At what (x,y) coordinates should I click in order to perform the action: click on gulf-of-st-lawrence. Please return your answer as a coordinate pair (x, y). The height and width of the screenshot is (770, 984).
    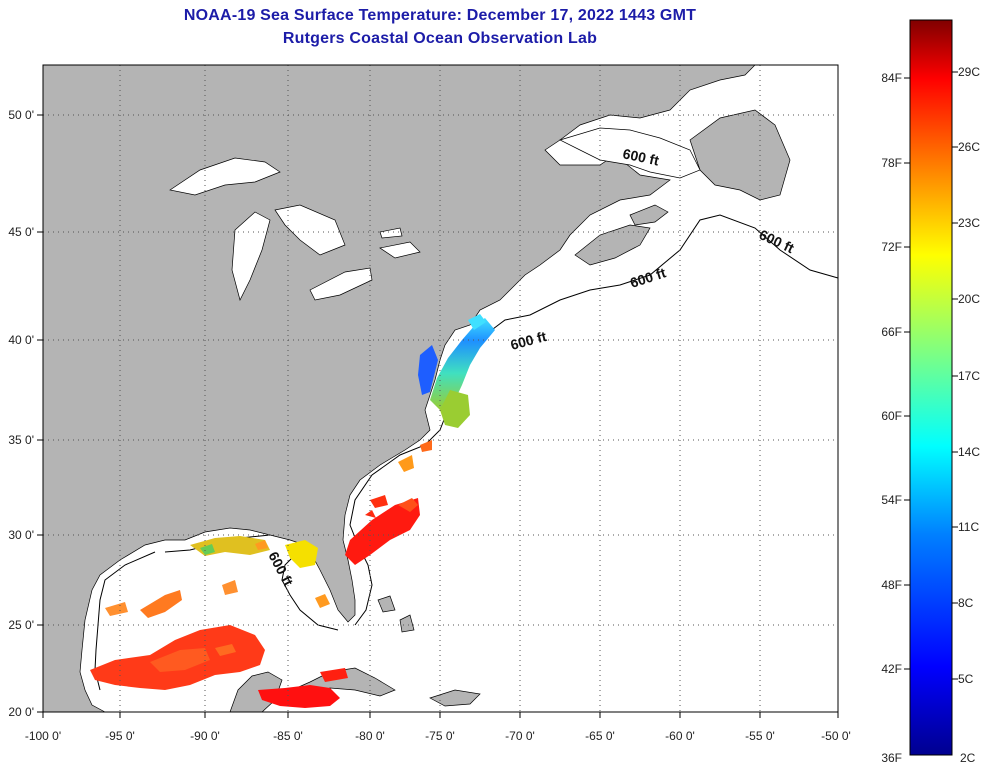
    Looking at the image, I should click on (630, 153).